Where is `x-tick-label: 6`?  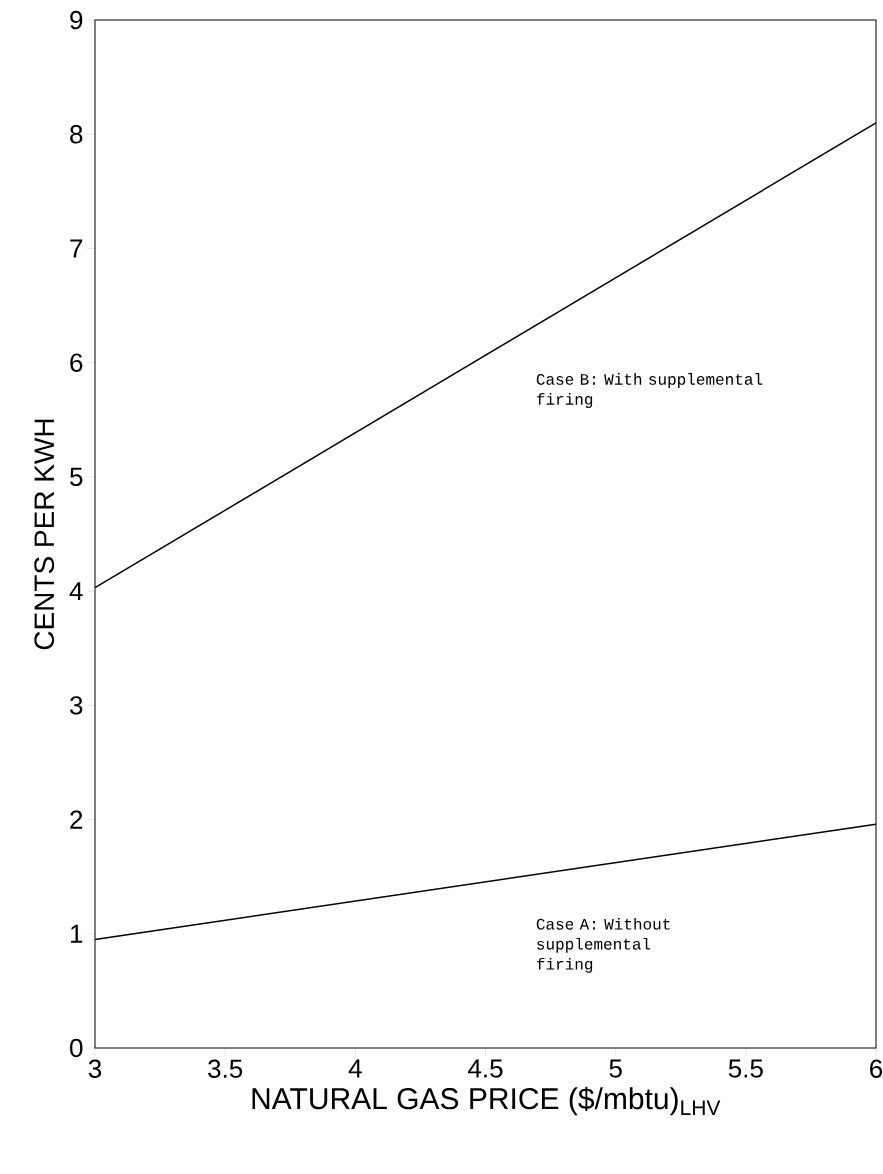
x-tick-label: 6 is located at coordinates (876, 1068).